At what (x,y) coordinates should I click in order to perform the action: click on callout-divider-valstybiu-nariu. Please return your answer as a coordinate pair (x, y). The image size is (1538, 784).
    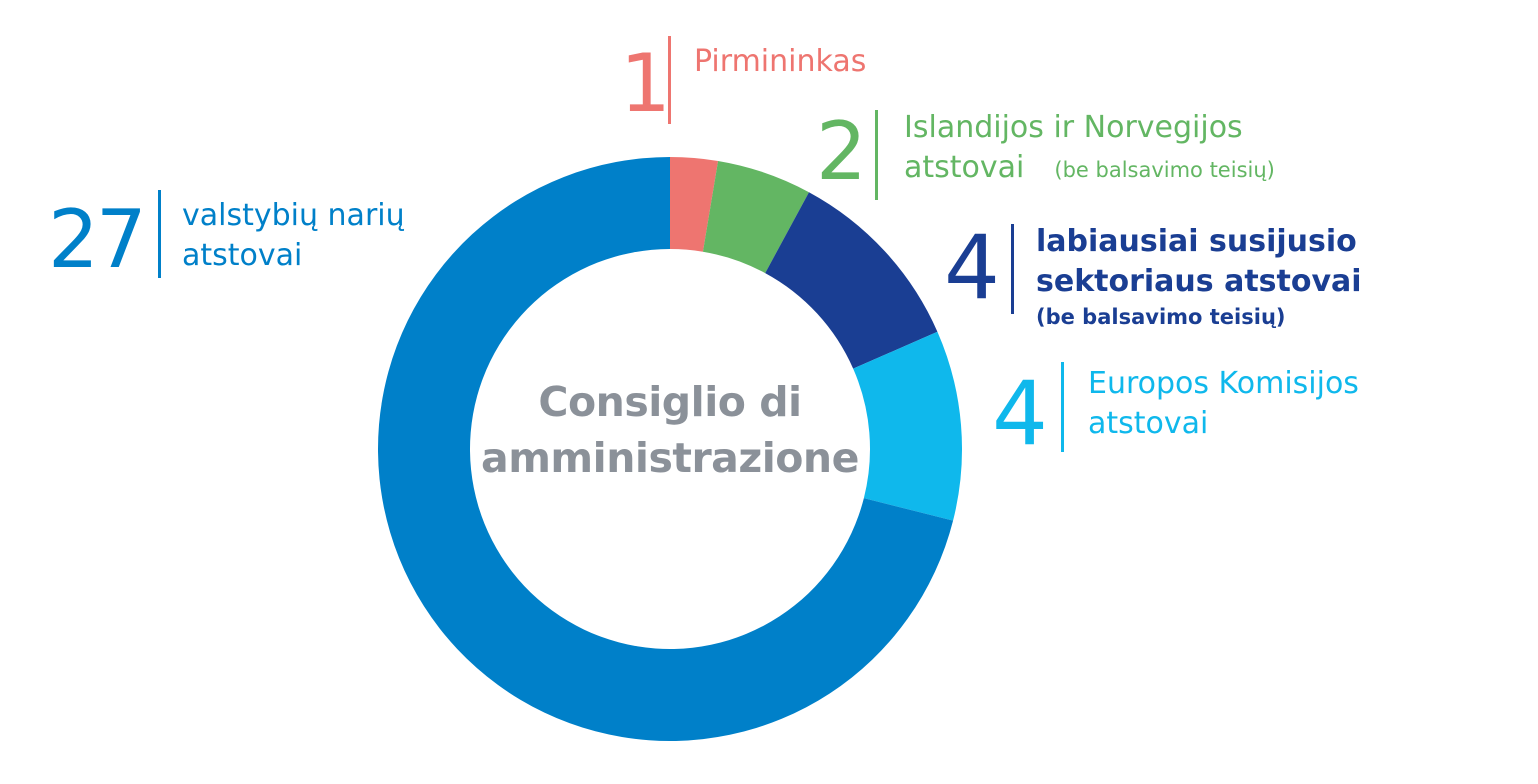
    Looking at the image, I should click on (159, 234).